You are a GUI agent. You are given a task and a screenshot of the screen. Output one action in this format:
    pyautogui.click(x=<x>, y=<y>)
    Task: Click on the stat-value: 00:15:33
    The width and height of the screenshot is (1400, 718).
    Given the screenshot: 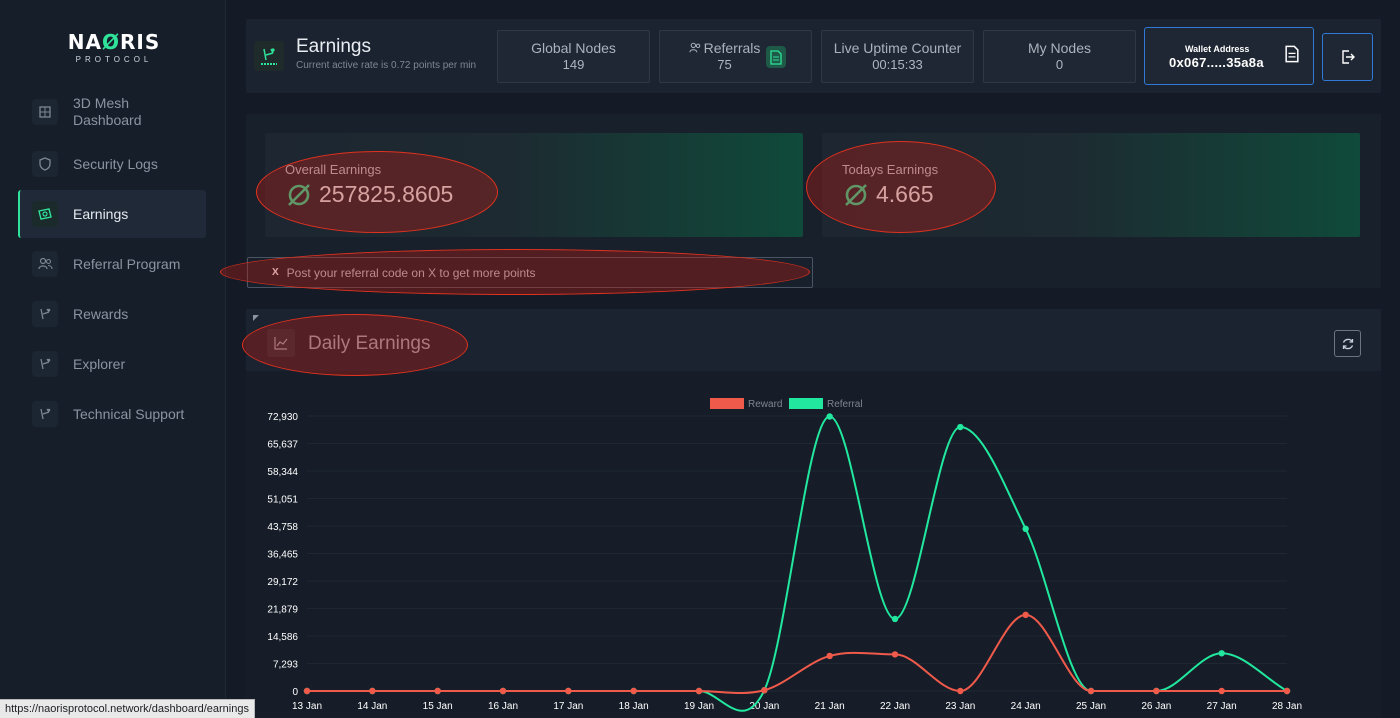 What is the action you would take?
    pyautogui.click(x=897, y=64)
    